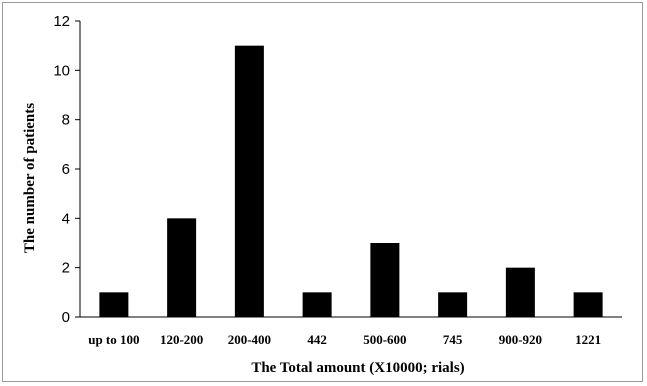  What do you see at coordinates (61, 70) in the screenshot?
I see `y-tick-label: 10` at bounding box center [61, 70].